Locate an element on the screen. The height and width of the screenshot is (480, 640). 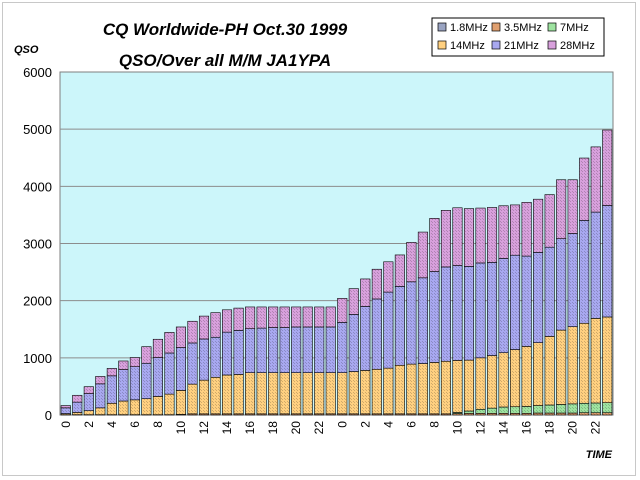
legend-item-28MHz: 28MHz is located at coordinates (571, 46).